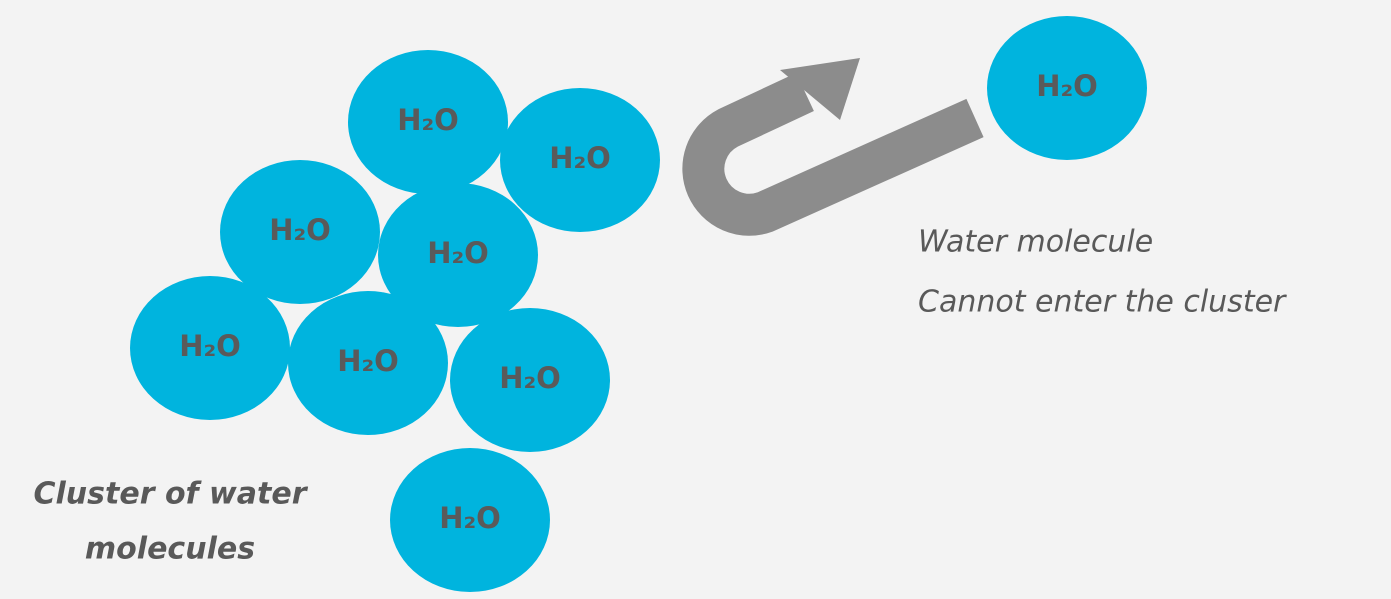 The width and height of the screenshot is (1391, 599). I want to click on arrow-head, so click(820, 89).